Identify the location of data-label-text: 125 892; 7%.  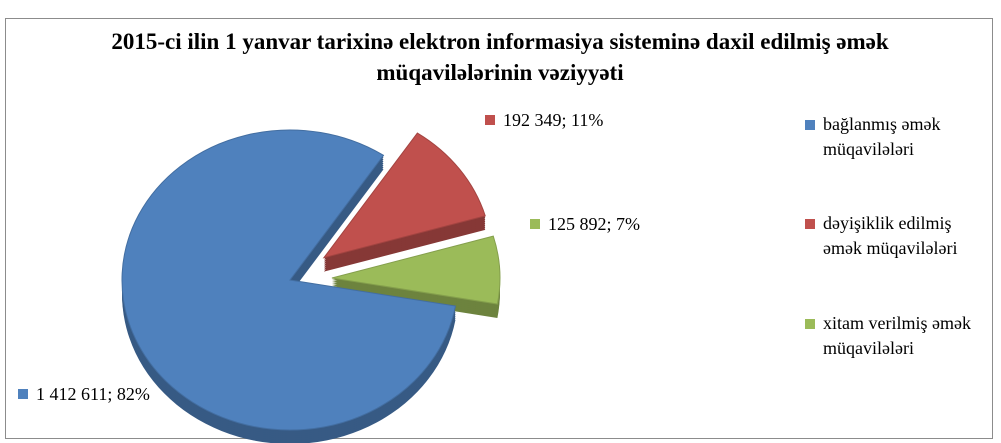
(594, 224).